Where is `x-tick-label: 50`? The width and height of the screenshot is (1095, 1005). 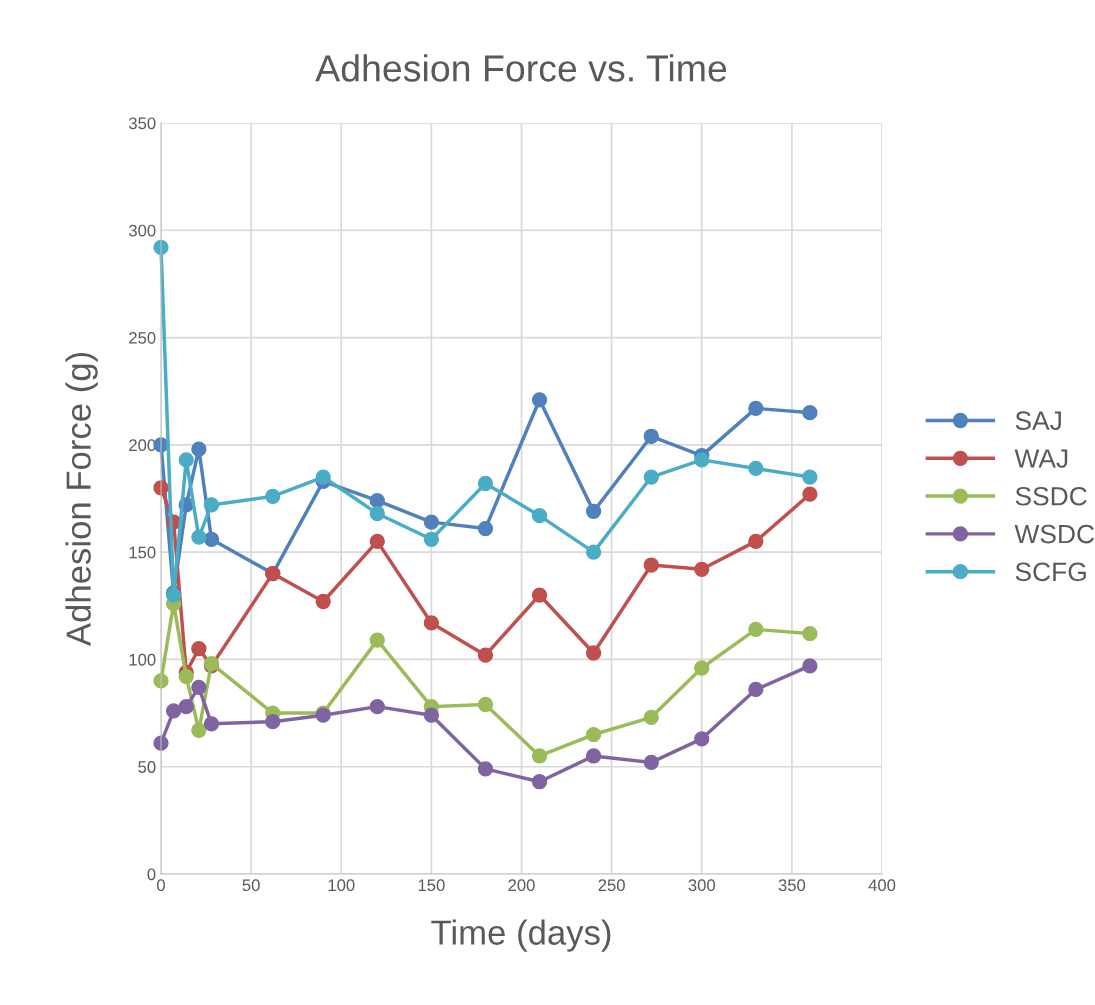 x-tick-label: 50 is located at coordinates (251, 885).